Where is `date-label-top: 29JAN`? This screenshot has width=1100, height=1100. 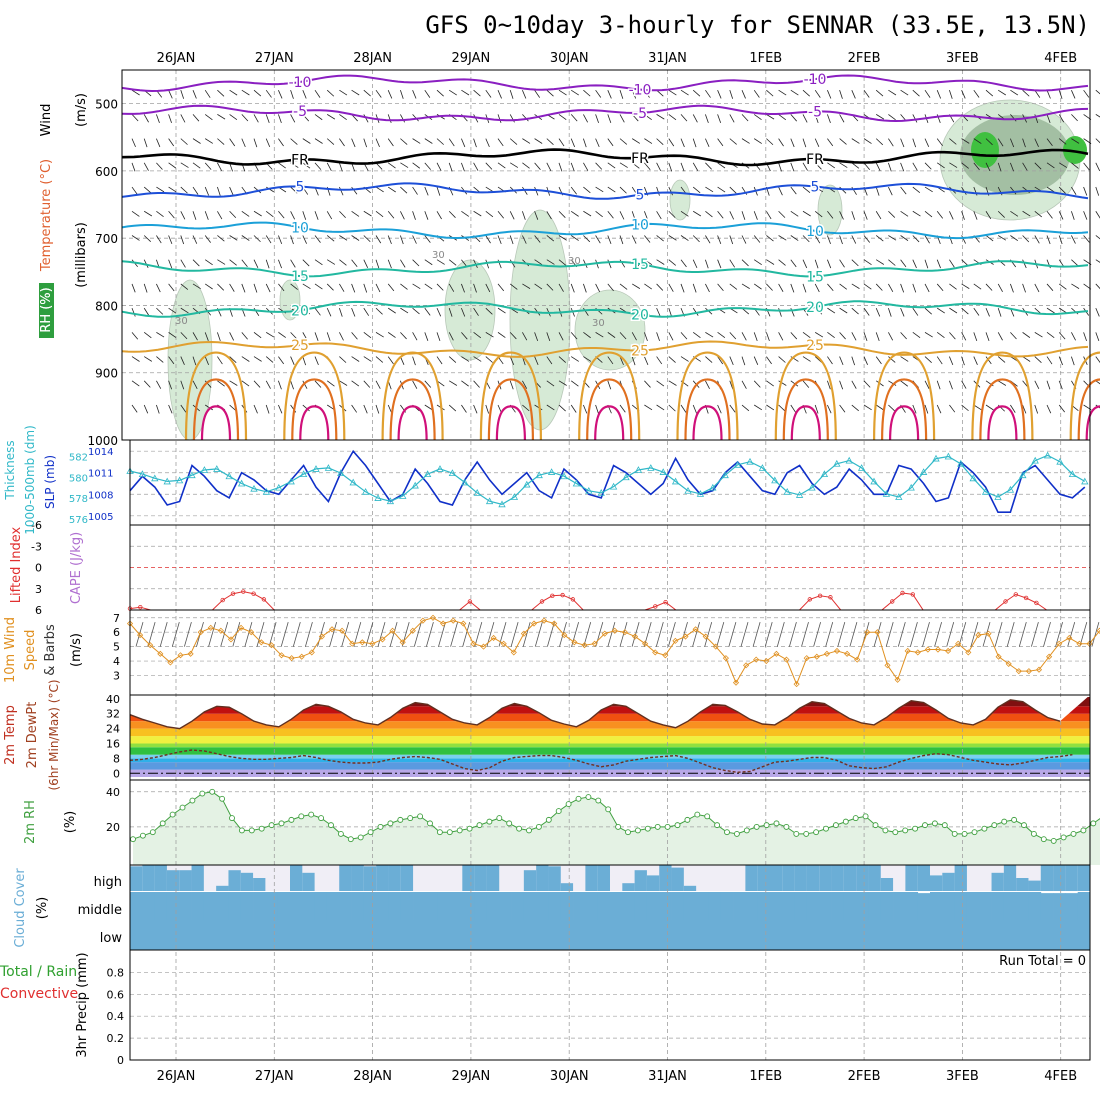 date-label-top: 29JAN is located at coordinates (471, 58).